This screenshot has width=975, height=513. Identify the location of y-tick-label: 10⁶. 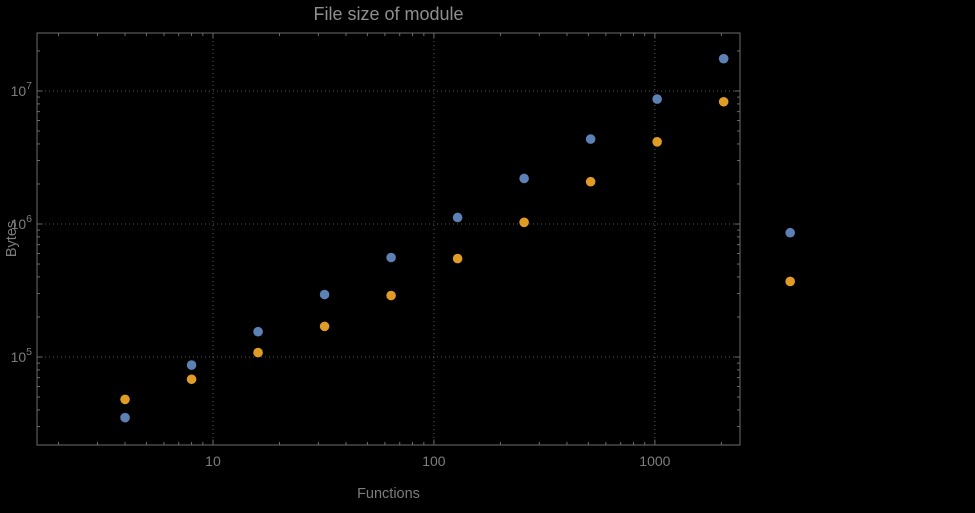
(22, 222).